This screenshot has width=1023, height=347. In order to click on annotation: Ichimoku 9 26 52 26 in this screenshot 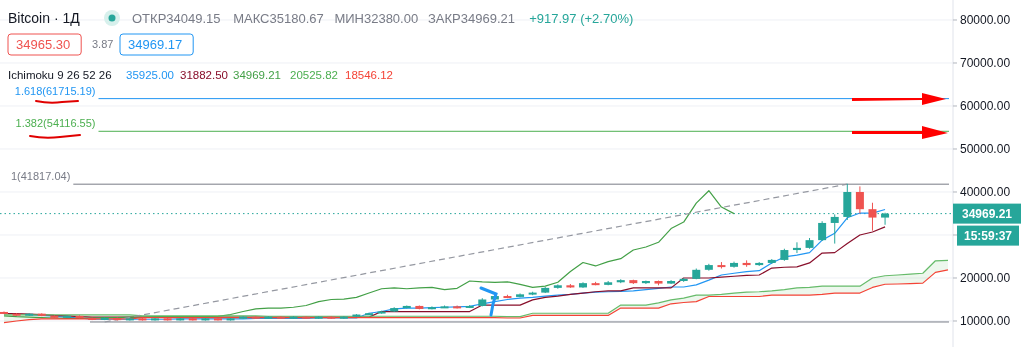, I will do `click(60, 75)`.